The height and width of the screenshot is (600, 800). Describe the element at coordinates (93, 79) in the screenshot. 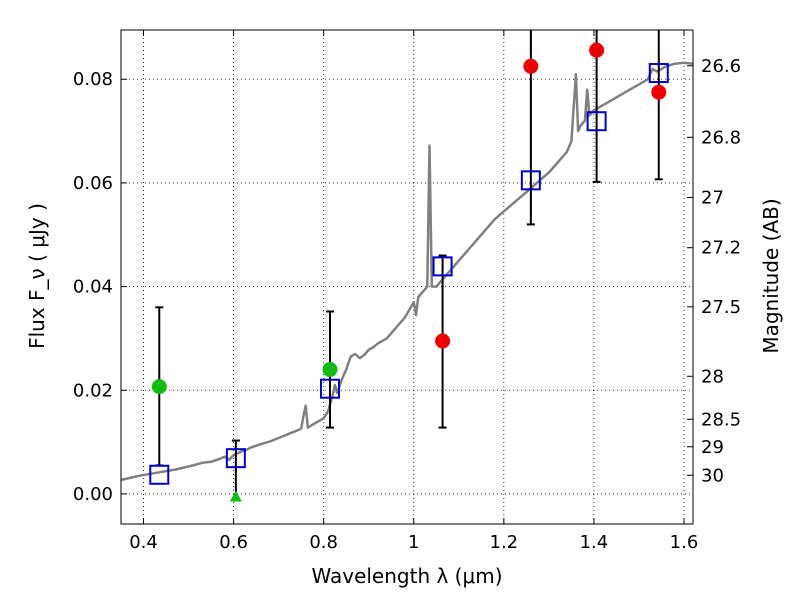

I see `y-tick-label: 0.08` at that location.